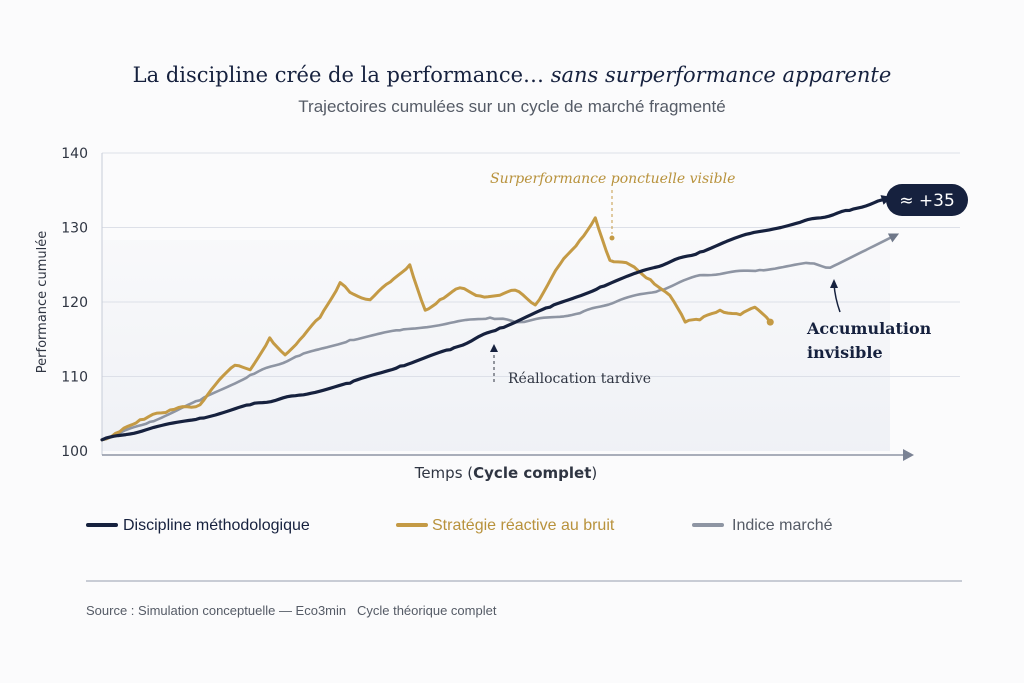  What do you see at coordinates (869, 328) in the screenshot?
I see `annotation-accum-1: Accumulation` at bounding box center [869, 328].